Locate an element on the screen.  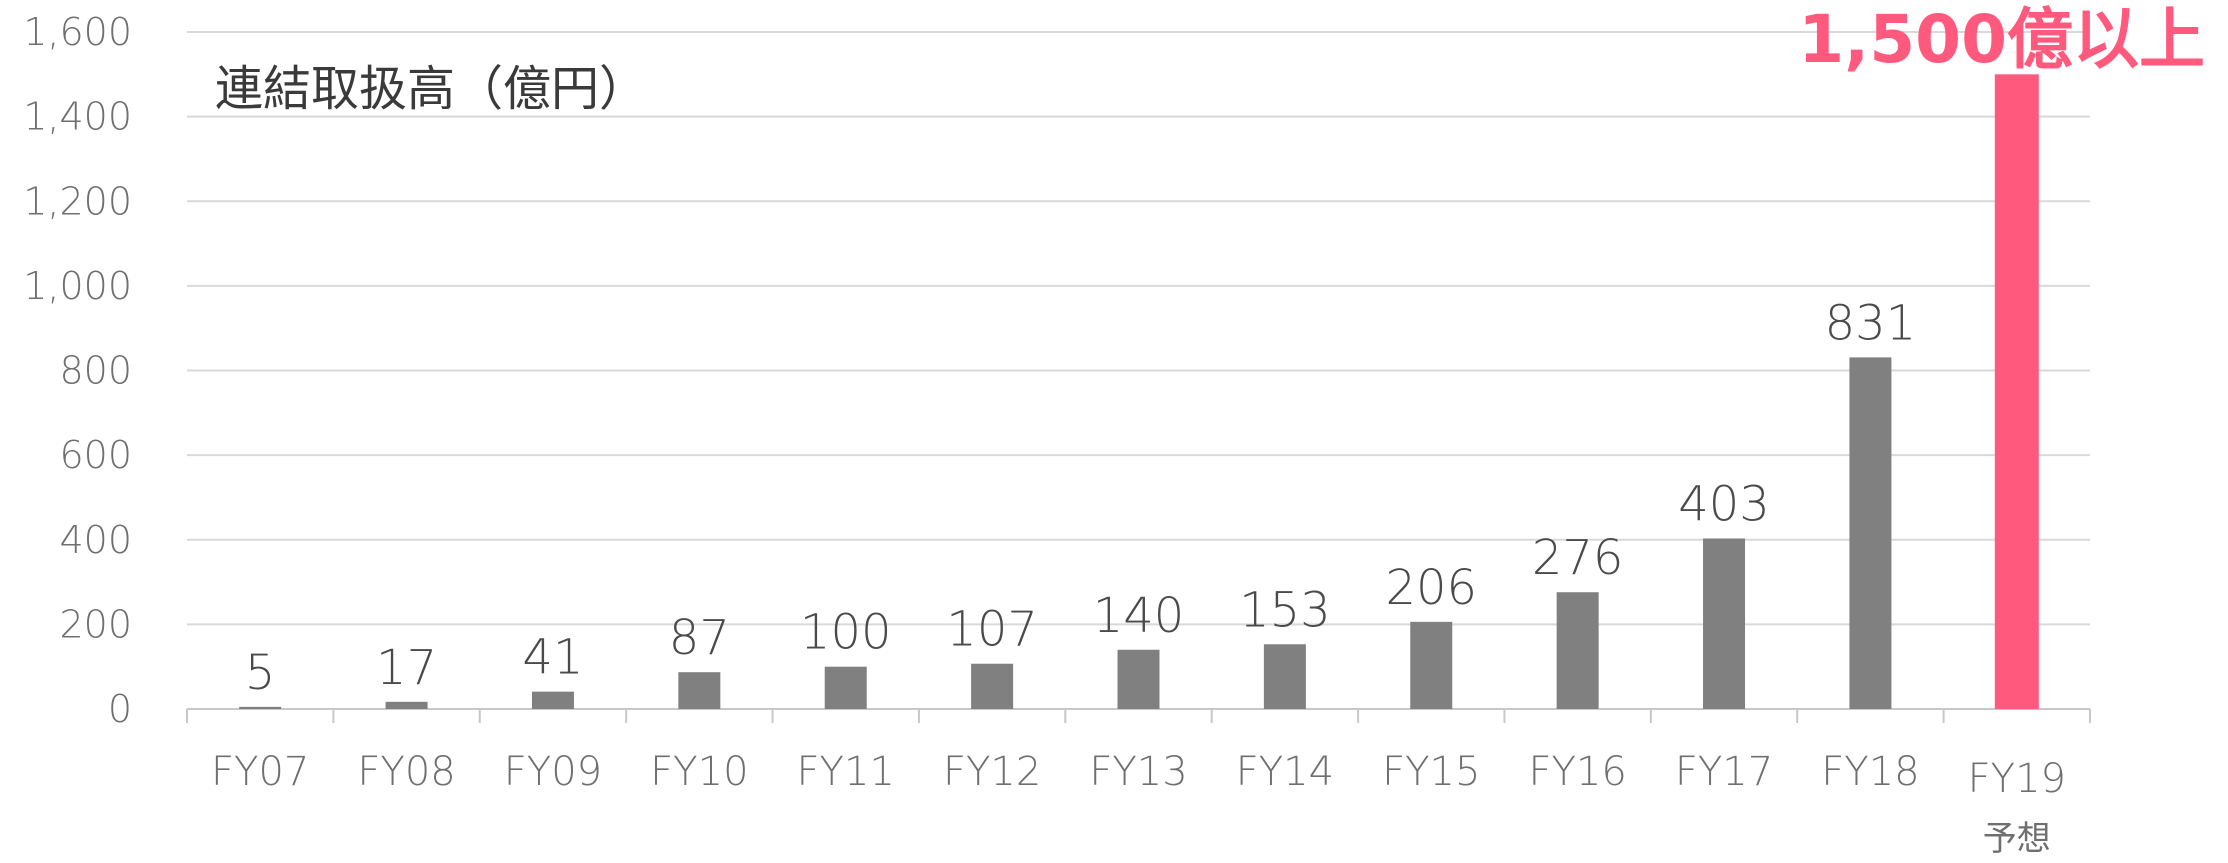
x-label-FY11: FY11 is located at coordinates (846, 772).